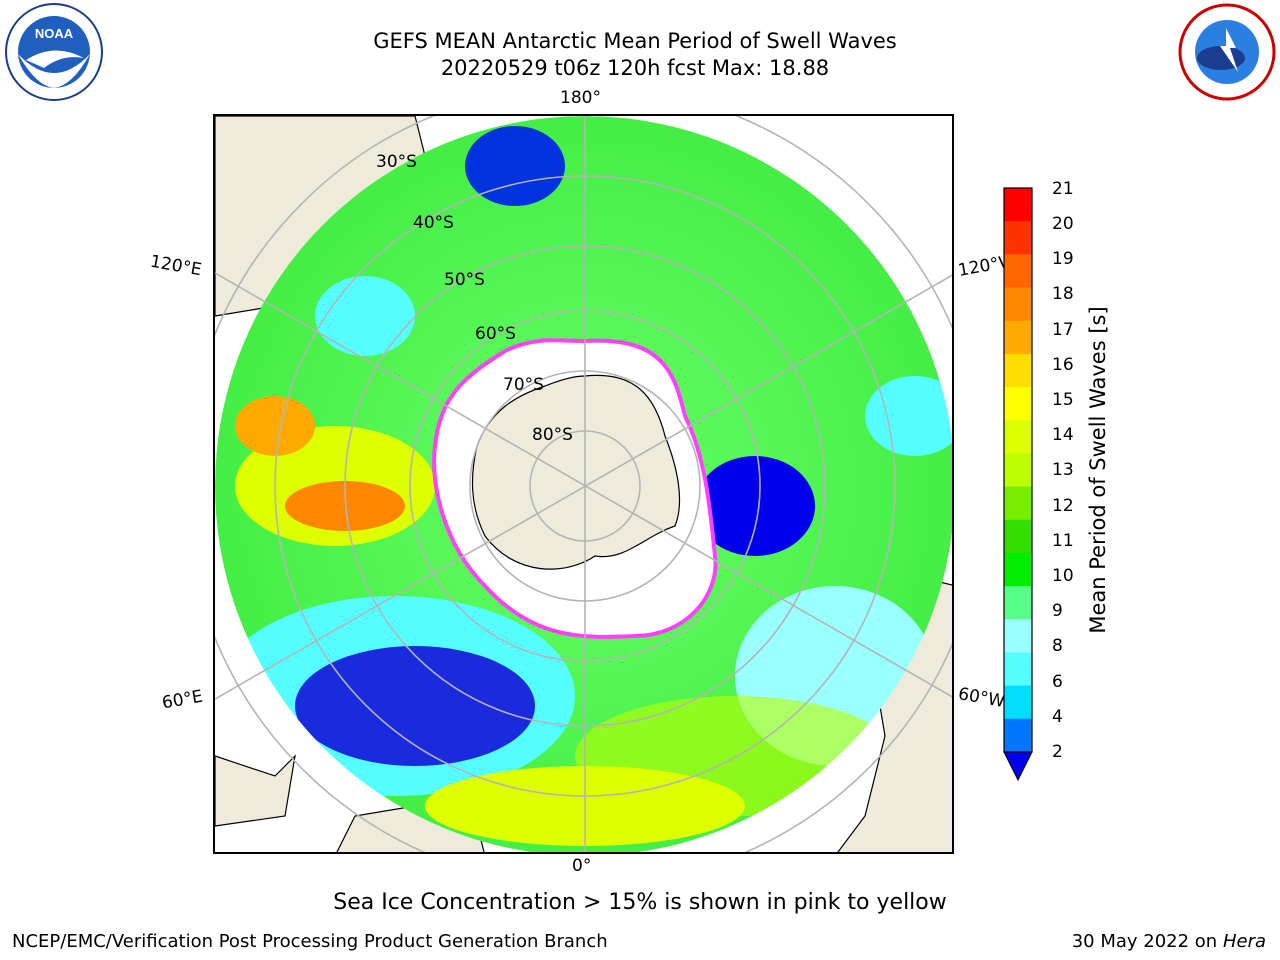 The image size is (1280, 960). Describe the element at coordinates (1063, 294) in the screenshot. I see `colorbar-tick: 18` at that location.